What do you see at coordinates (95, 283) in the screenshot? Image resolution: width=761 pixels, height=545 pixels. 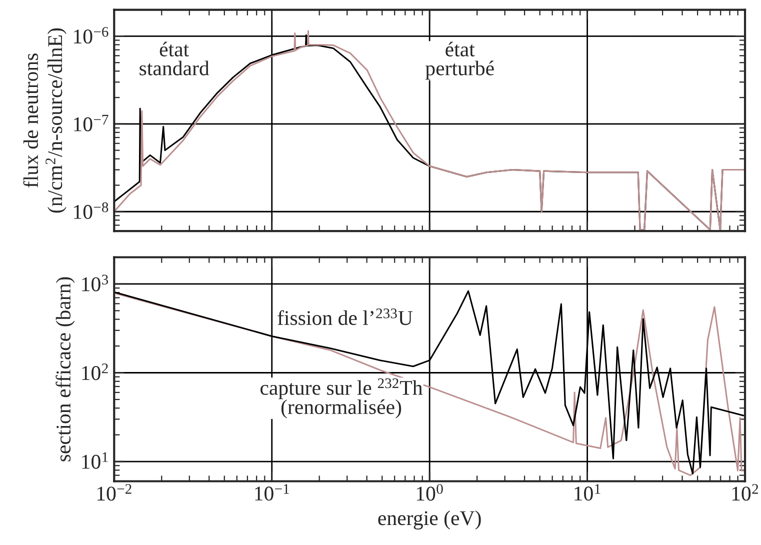 I see `y-tick-label: 10$^{3}$` at bounding box center [95, 283].